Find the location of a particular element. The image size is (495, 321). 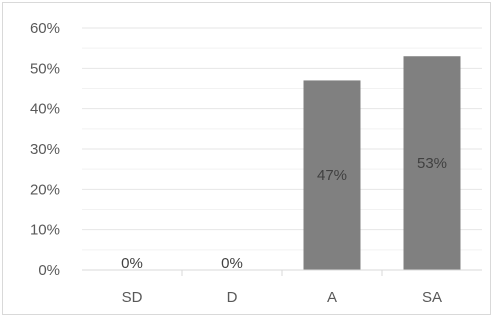

y-tick-label-0: 0% is located at coordinates (49, 270).